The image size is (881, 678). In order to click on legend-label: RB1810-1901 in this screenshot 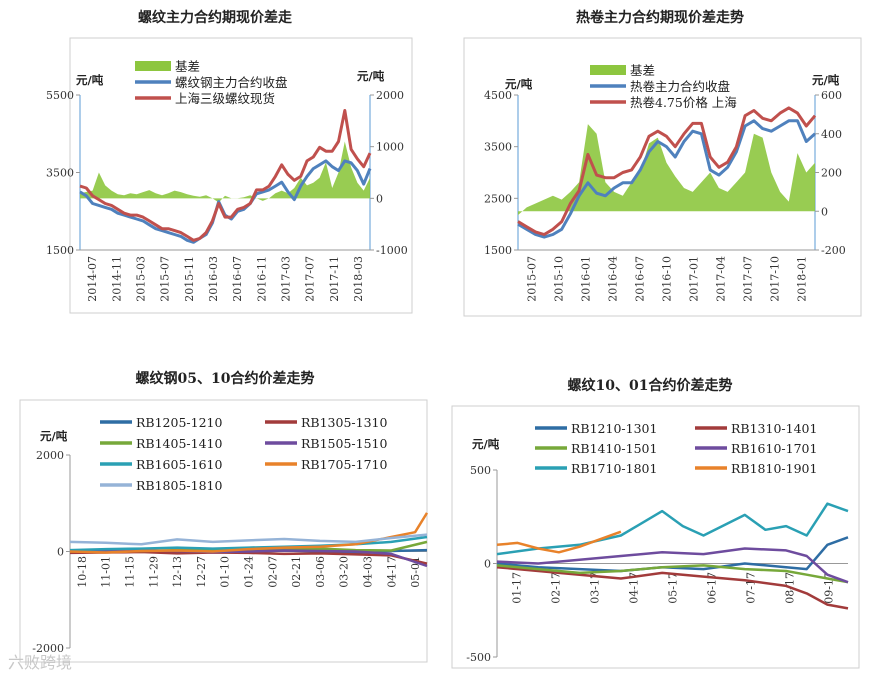, I will do `click(774, 468)`.